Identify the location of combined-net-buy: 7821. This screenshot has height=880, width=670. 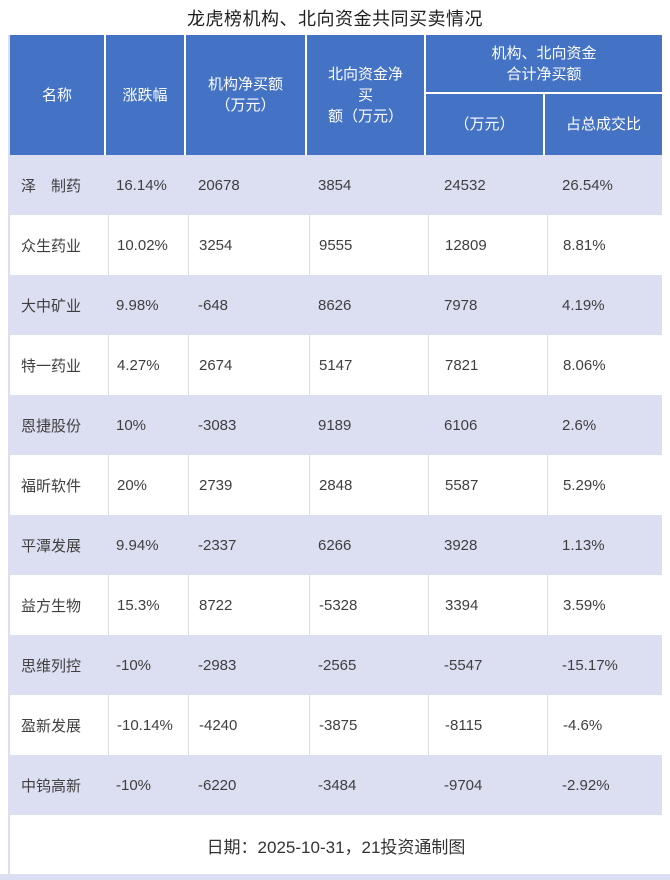
(487, 365).